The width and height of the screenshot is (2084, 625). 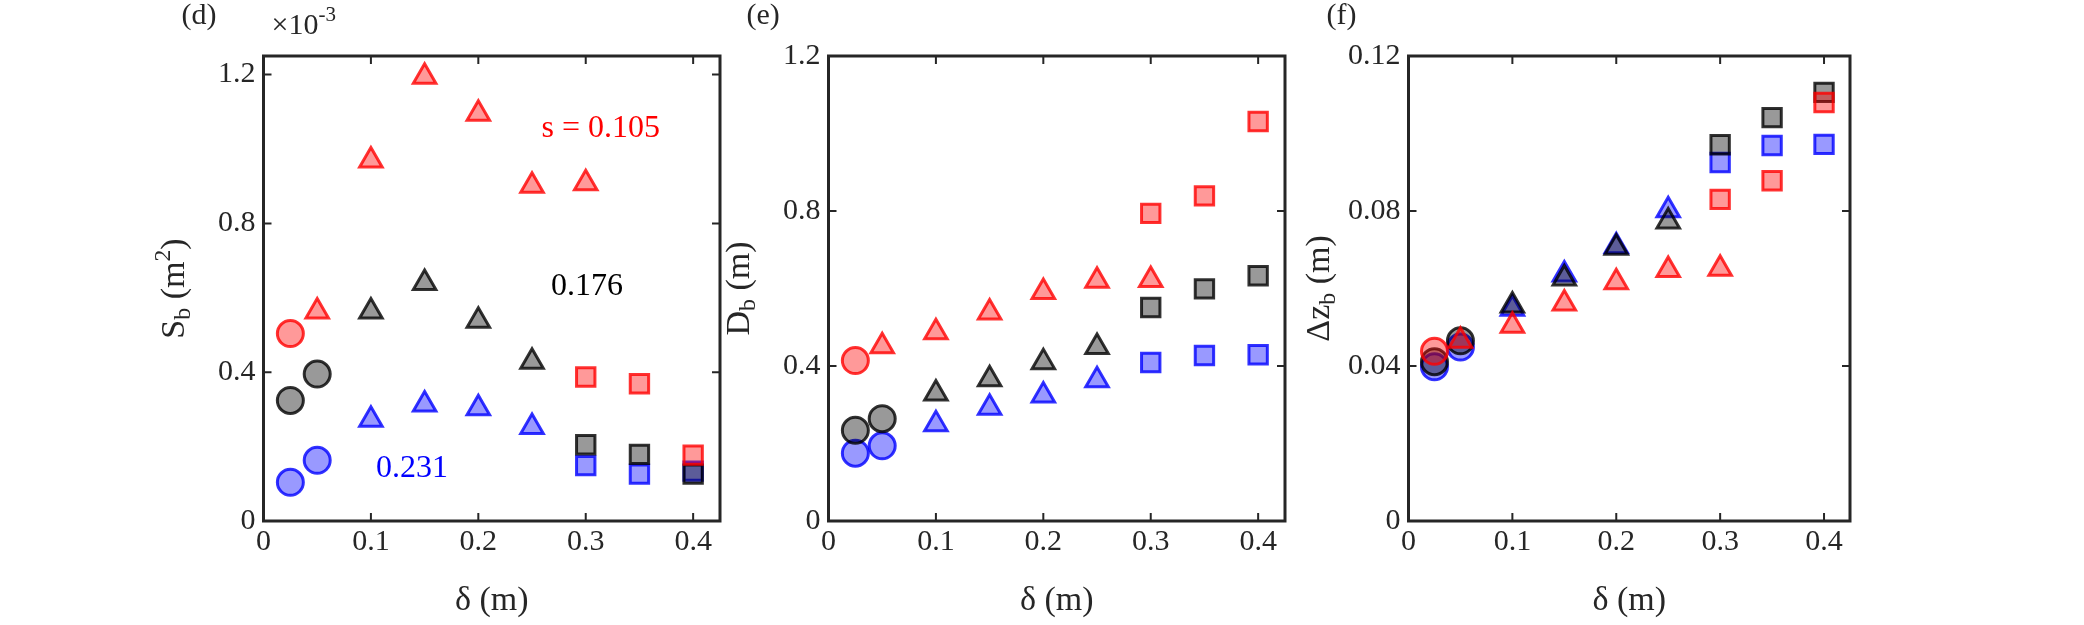 What do you see at coordinates (587, 284) in the screenshot?
I see `series-label: 0.176` at bounding box center [587, 284].